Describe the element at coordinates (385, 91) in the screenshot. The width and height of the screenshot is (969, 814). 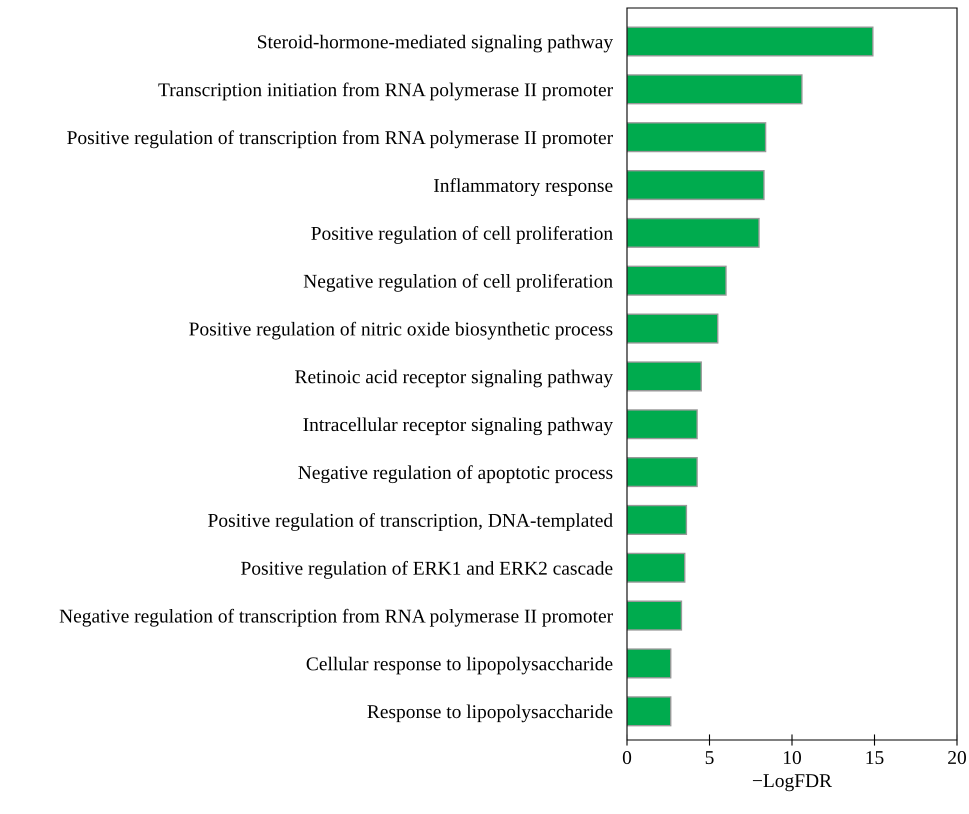
I see `y-tick-label: Transcription initiation from RNA polymerase II promoter` at that location.